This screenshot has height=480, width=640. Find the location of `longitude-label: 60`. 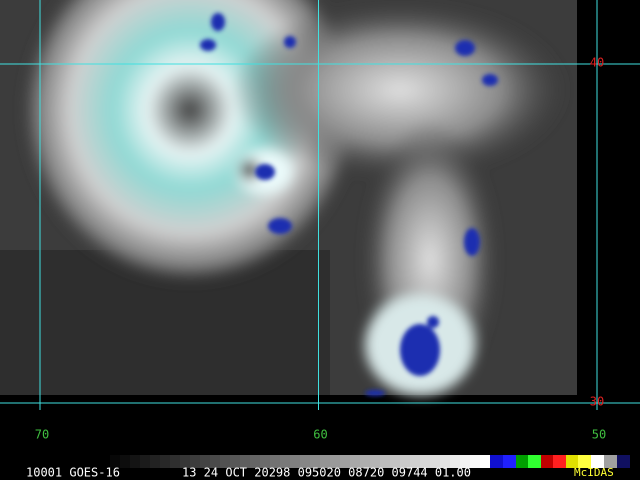

longitude-label: 60 is located at coordinates (320, 435).